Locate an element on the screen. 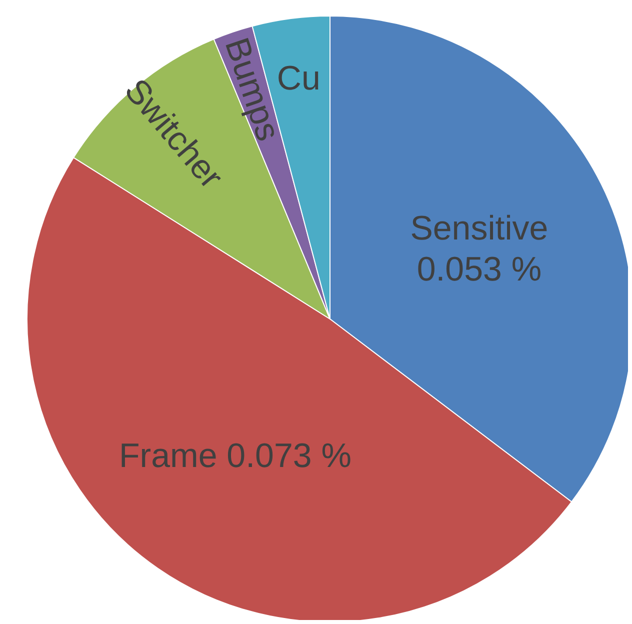 The width and height of the screenshot is (632, 624). slice-label: Sensitive is located at coordinates (479, 229).